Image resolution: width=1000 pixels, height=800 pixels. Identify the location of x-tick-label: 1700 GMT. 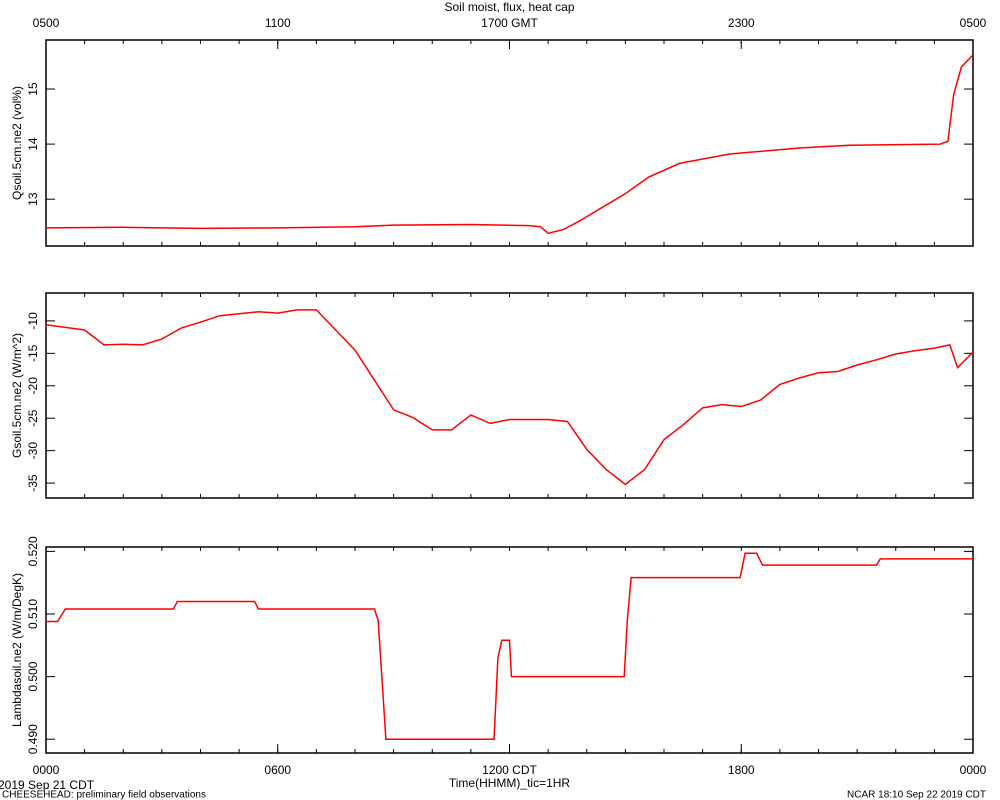
(509, 23).